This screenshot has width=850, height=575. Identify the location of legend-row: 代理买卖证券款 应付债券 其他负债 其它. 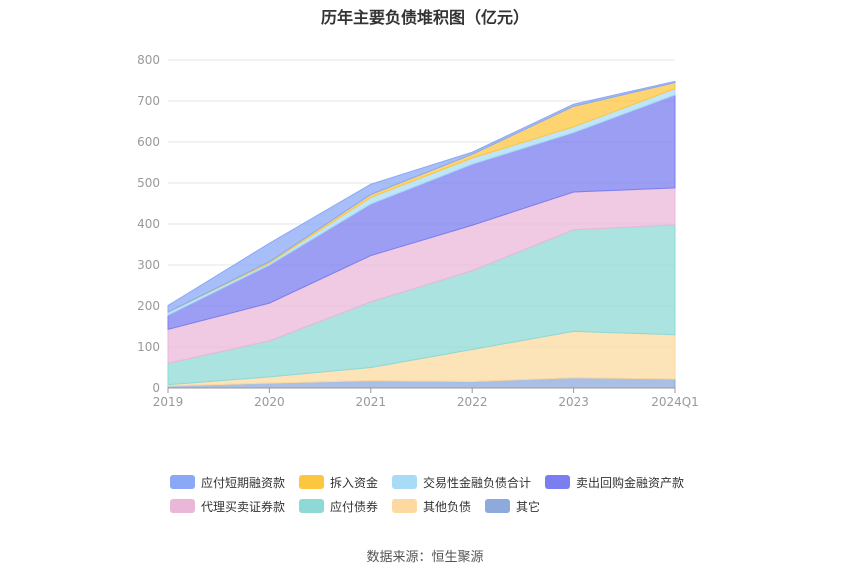
(450, 506).